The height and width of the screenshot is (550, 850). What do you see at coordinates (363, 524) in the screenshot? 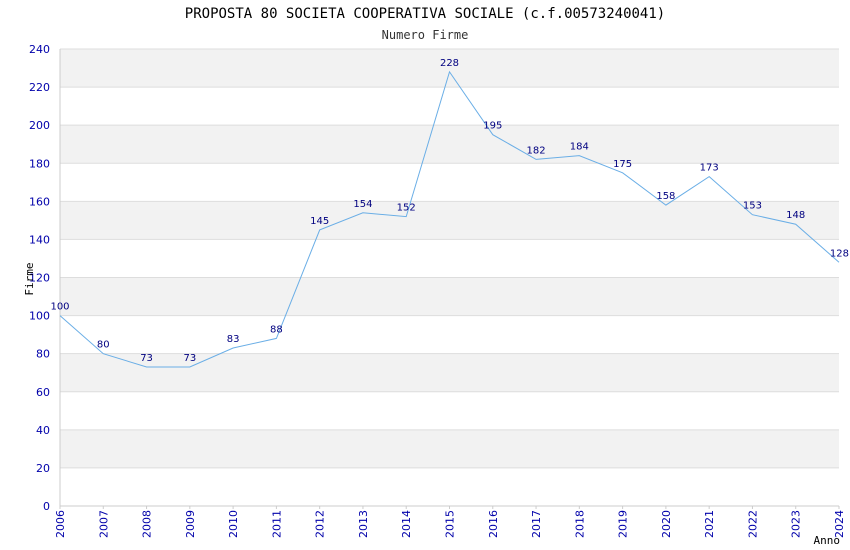
I see `x-tick-label: 2013` at bounding box center [363, 524].